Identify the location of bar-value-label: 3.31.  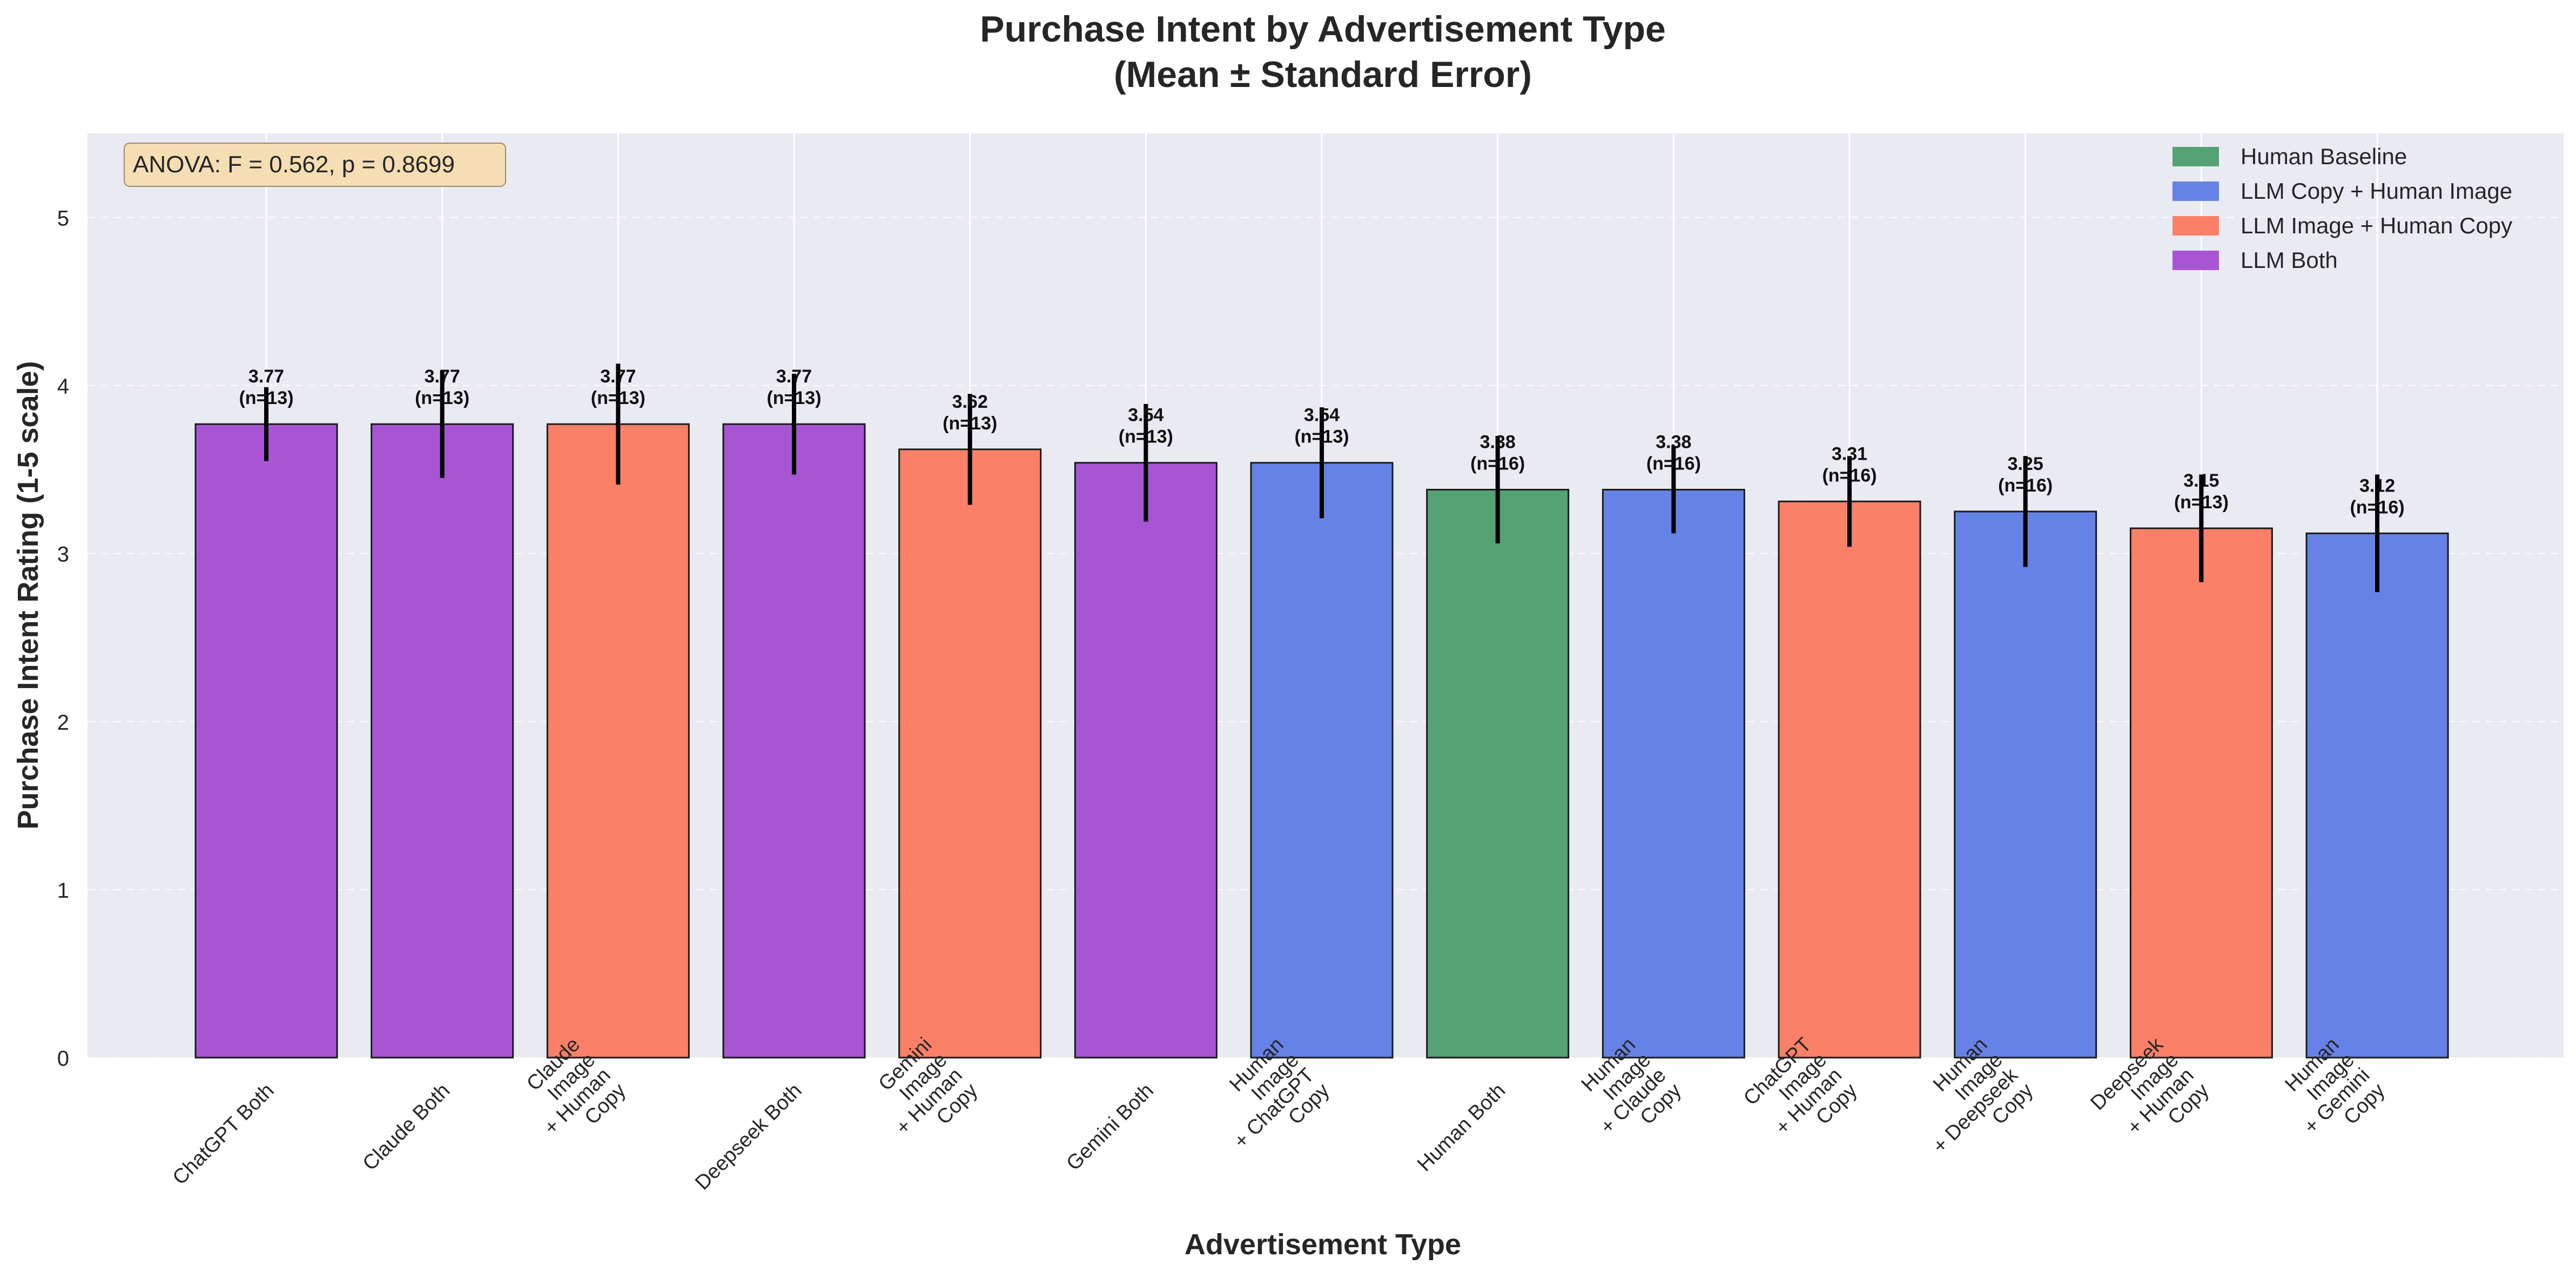
(1849, 453).